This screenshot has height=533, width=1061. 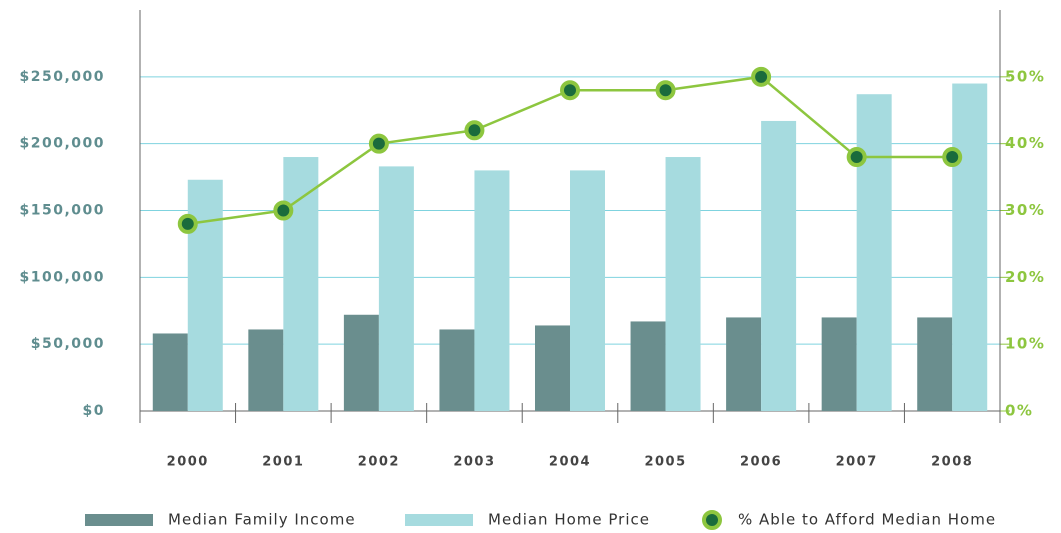 What do you see at coordinates (569, 520) in the screenshot?
I see `legend-label: Median Home Price` at bounding box center [569, 520].